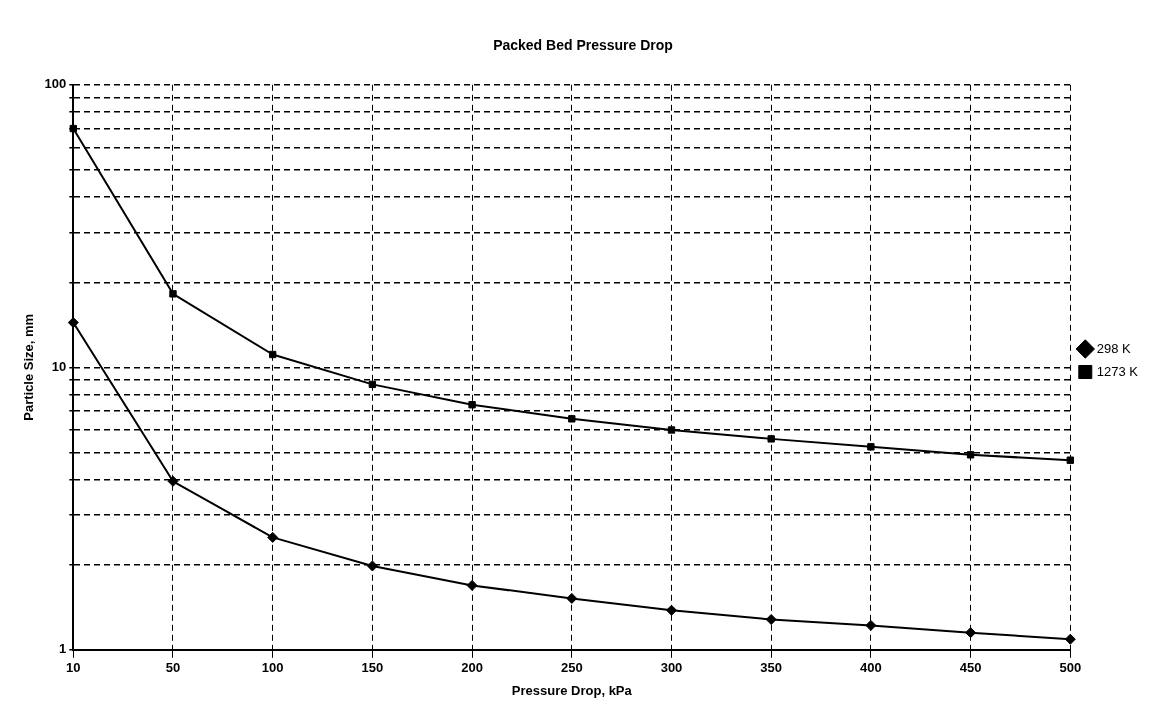  I want to click on x-tick-label: 400, so click(871, 668).